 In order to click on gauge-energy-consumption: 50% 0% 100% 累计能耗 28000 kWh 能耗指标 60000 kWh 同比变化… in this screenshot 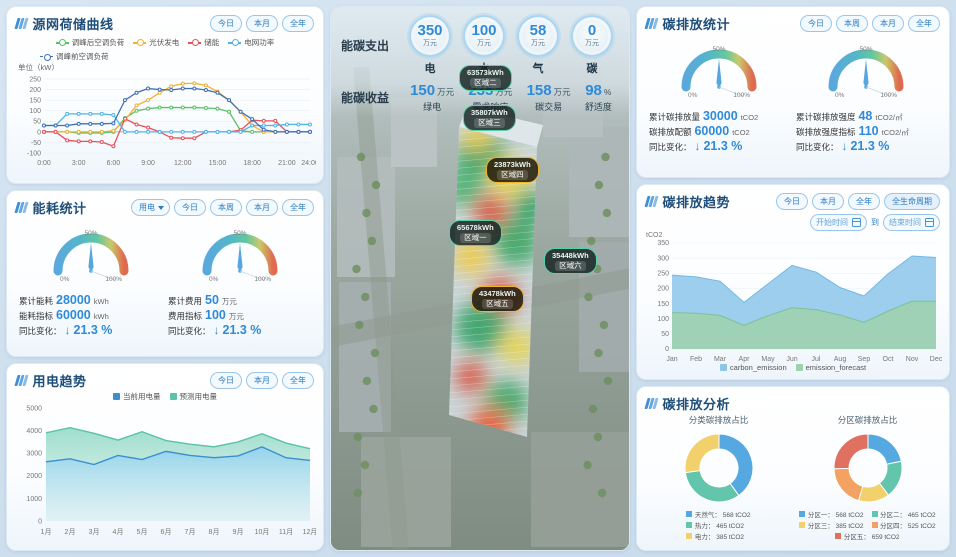, I will do `click(90, 278)`.